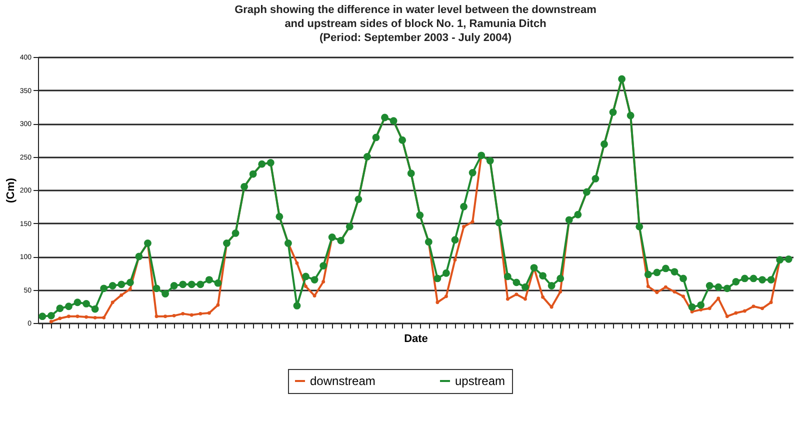  I want to click on y-axis-title: (Cm), so click(10, 191).